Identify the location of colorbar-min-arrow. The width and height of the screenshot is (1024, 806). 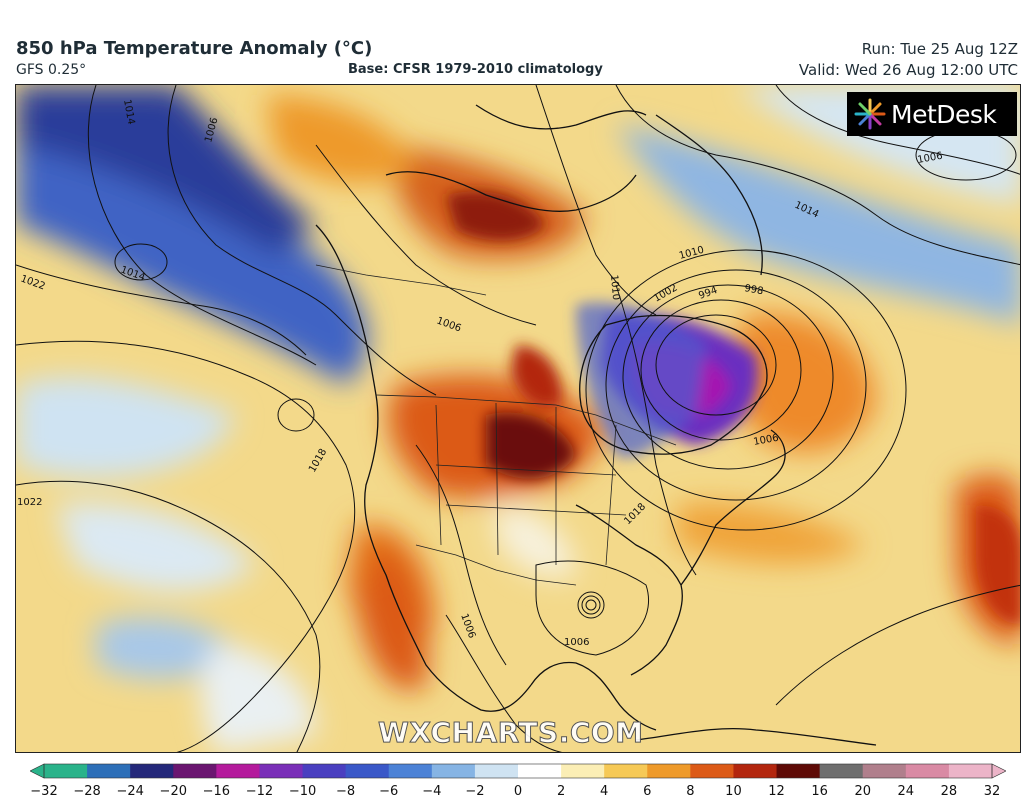
(37, 771).